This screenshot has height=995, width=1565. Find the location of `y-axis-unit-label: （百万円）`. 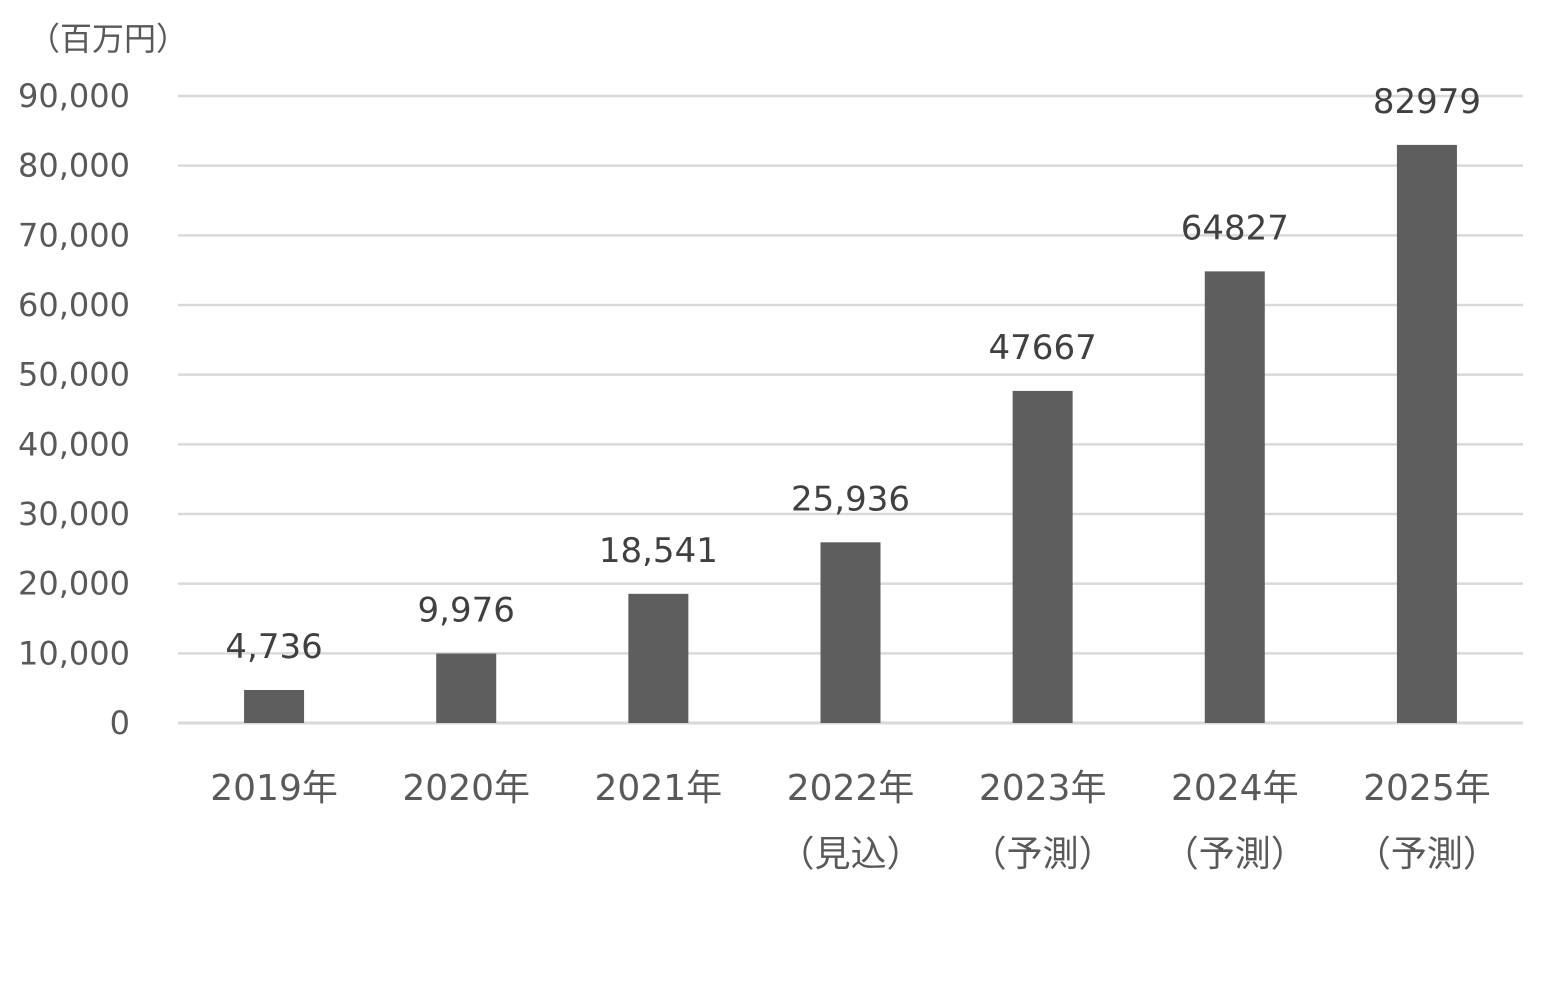

y-axis-unit-label: （百万円） is located at coordinates (108, 39).